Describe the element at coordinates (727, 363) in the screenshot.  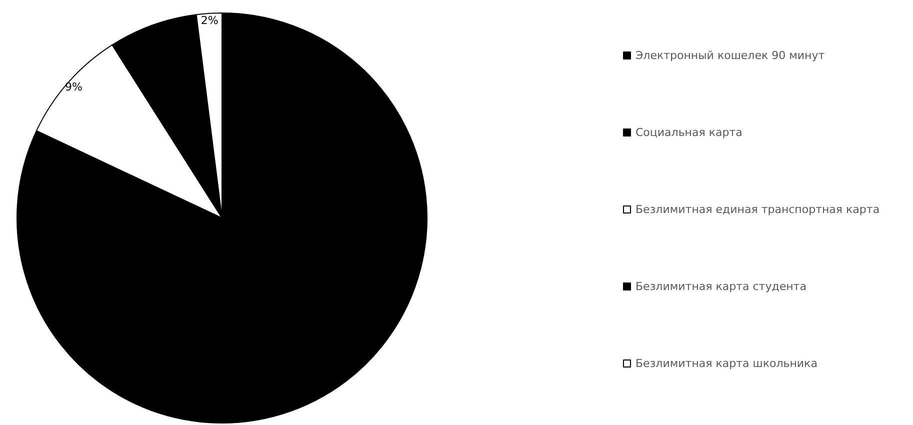
I see `legend-label: Безлимитная карта школьника` at that location.